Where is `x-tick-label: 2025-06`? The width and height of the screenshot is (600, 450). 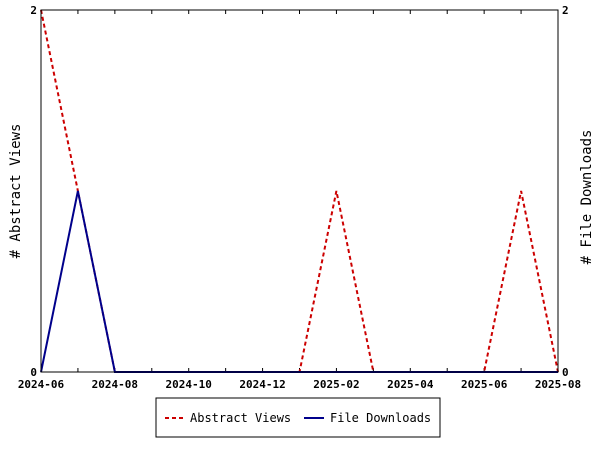
x-tick-label: 2025-06 is located at coordinates (484, 384).